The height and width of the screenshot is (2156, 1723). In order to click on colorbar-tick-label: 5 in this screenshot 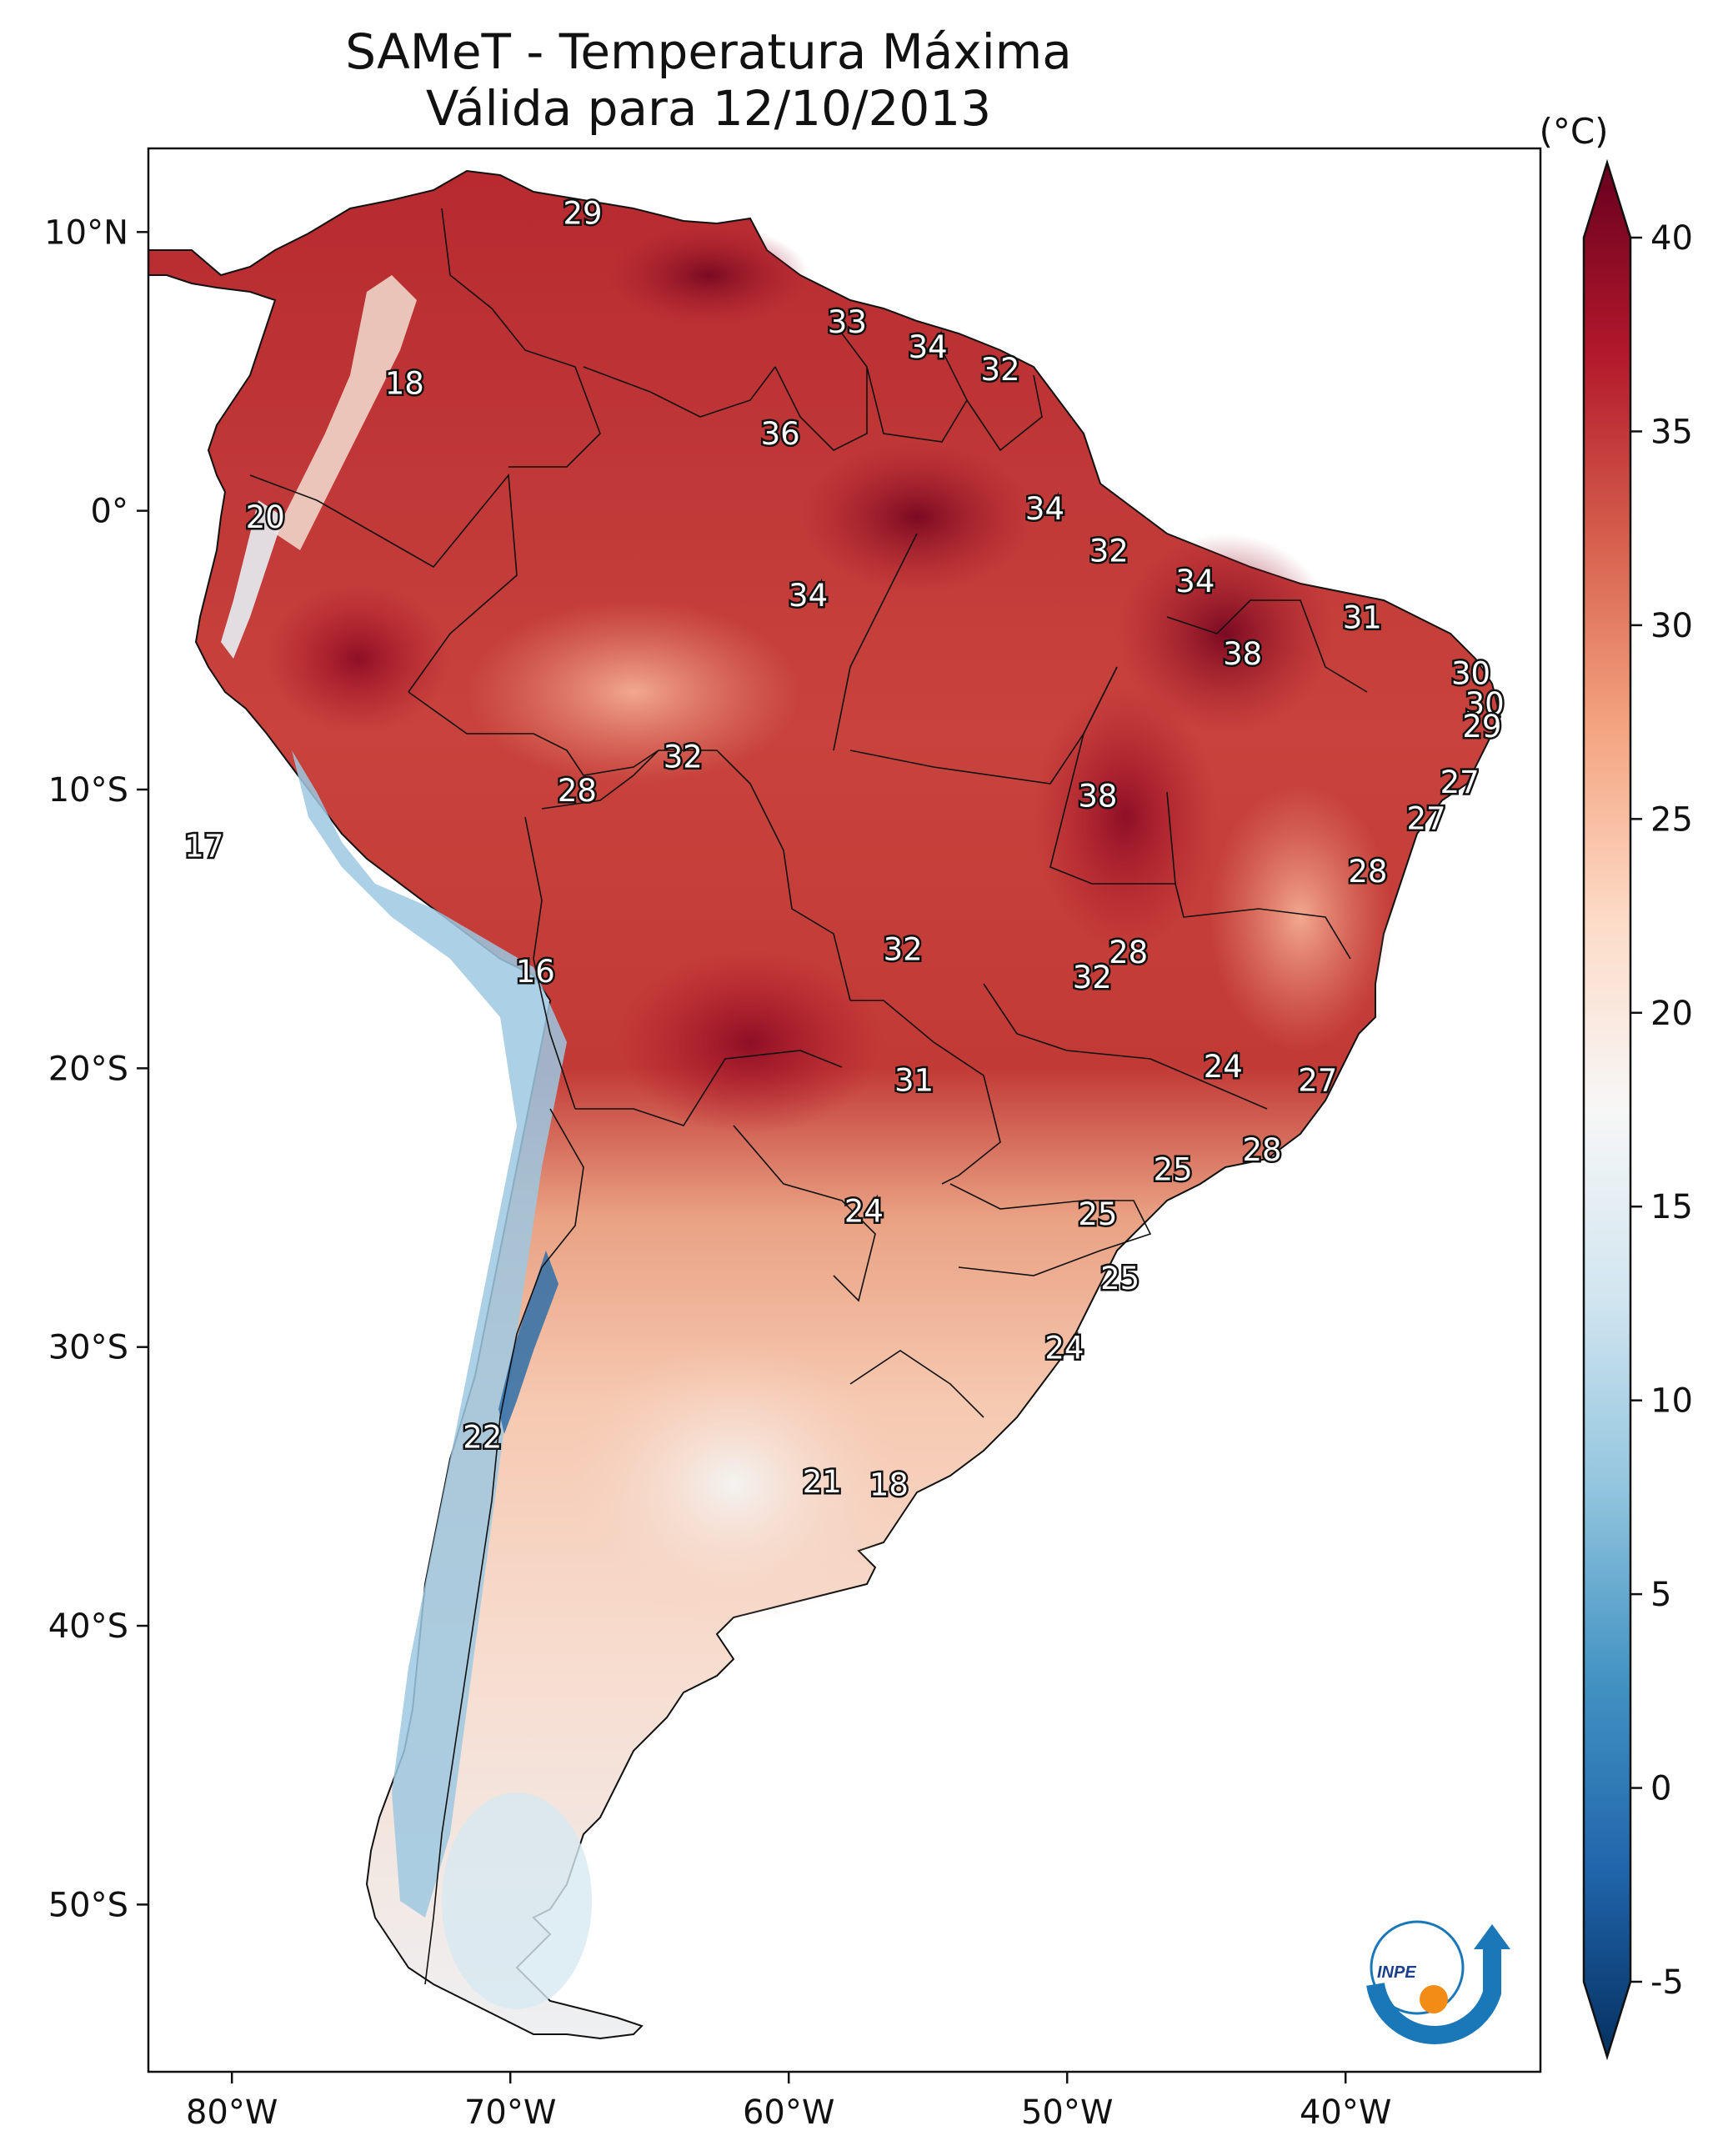, I will do `click(1661, 1595)`.